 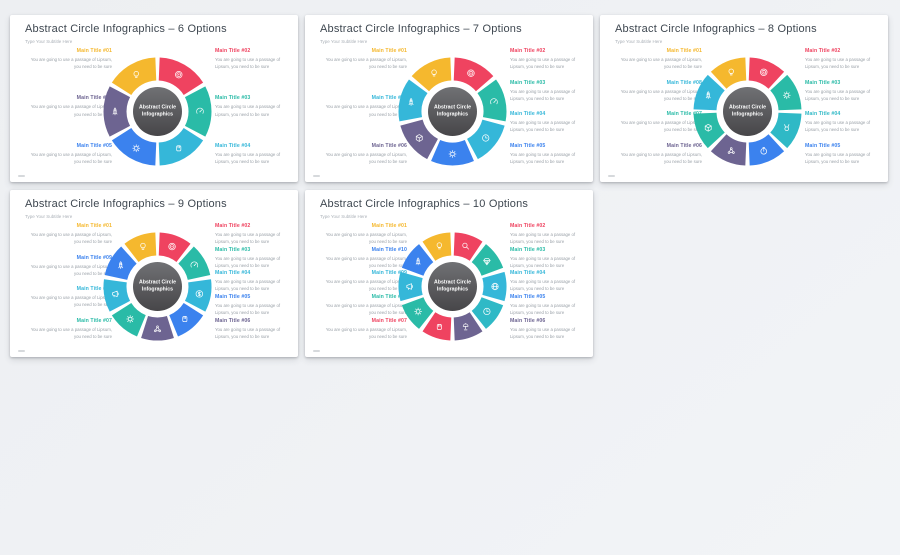 I want to click on globe-icon, so click(x=495, y=286).